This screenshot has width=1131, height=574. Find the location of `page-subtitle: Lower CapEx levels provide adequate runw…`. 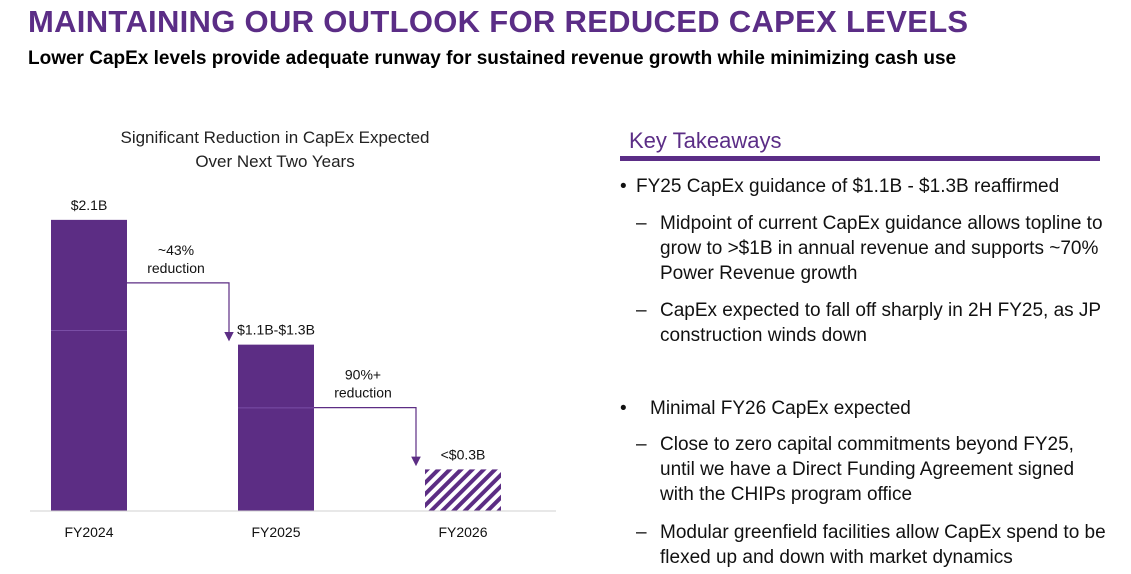

page-subtitle: Lower CapEx levels provide adequate runw… is located at coordinates (492, 58).